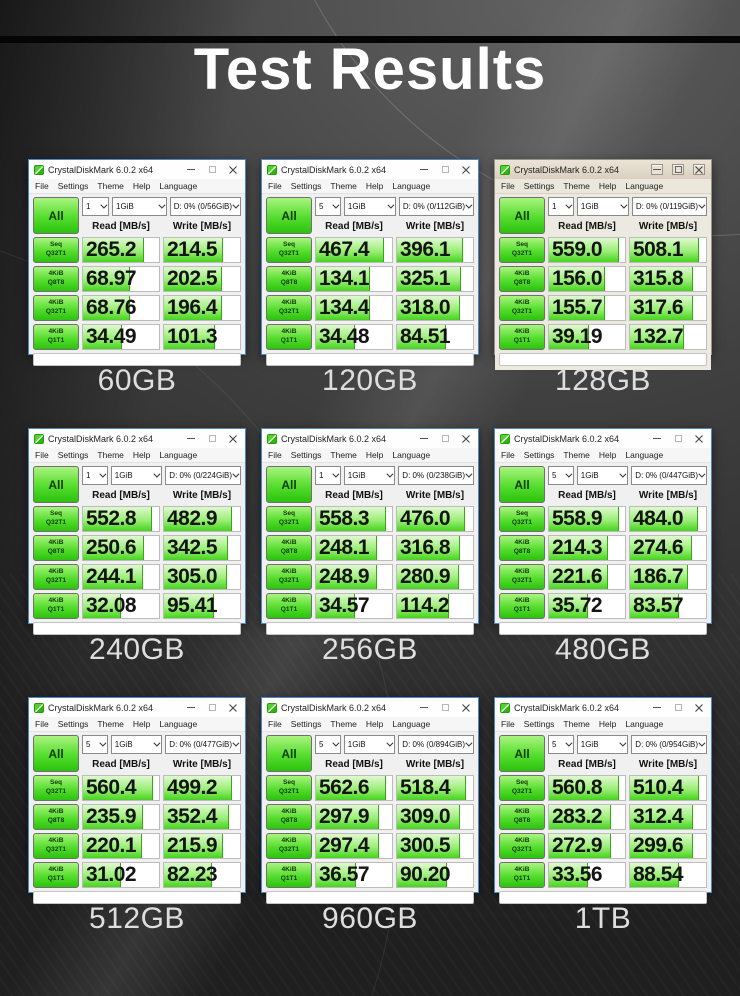  I want to click on test-count-select: 5, so click(328, 206).